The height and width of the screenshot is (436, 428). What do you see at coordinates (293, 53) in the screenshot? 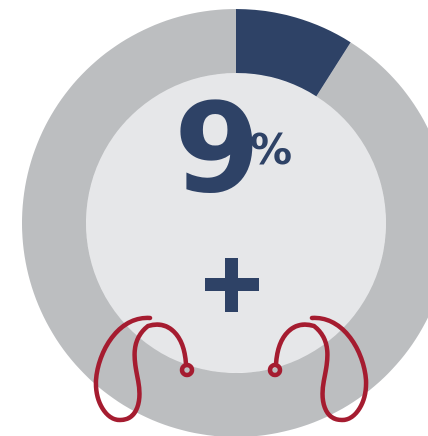
I see `donut-slice-highlight` at bounding box center [293, 53].